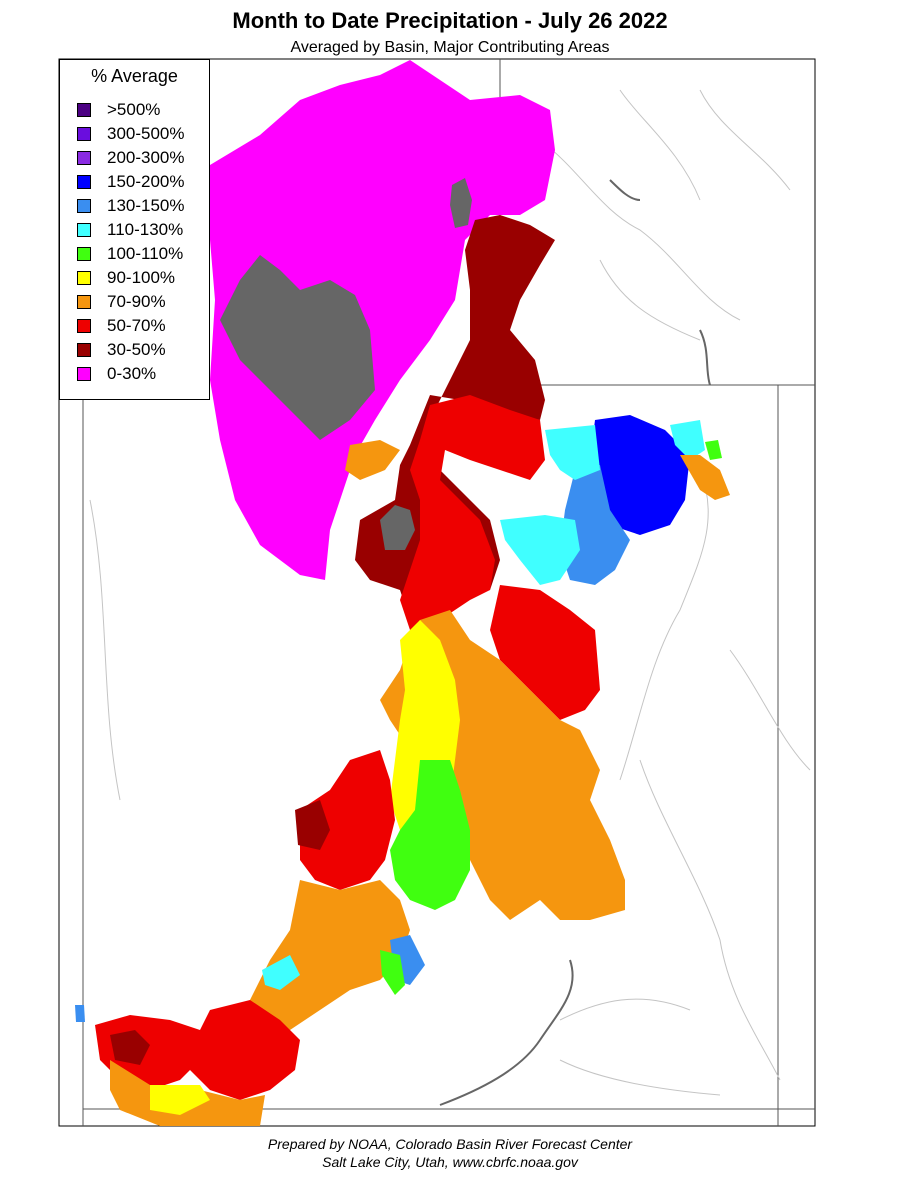 The width and height of the screenshot is (900, 1200). Describe the element at coordinates (146, 205) in the screenshot. I see `legend-label: 130-150%` at that location.